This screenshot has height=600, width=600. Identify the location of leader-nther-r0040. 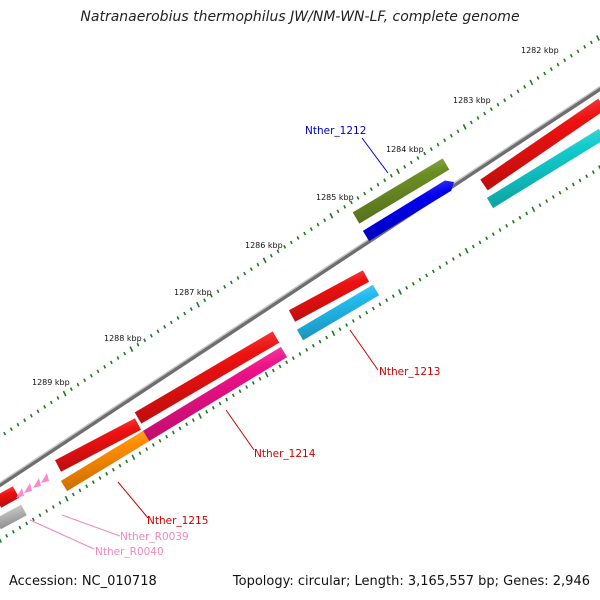
(62, 534).